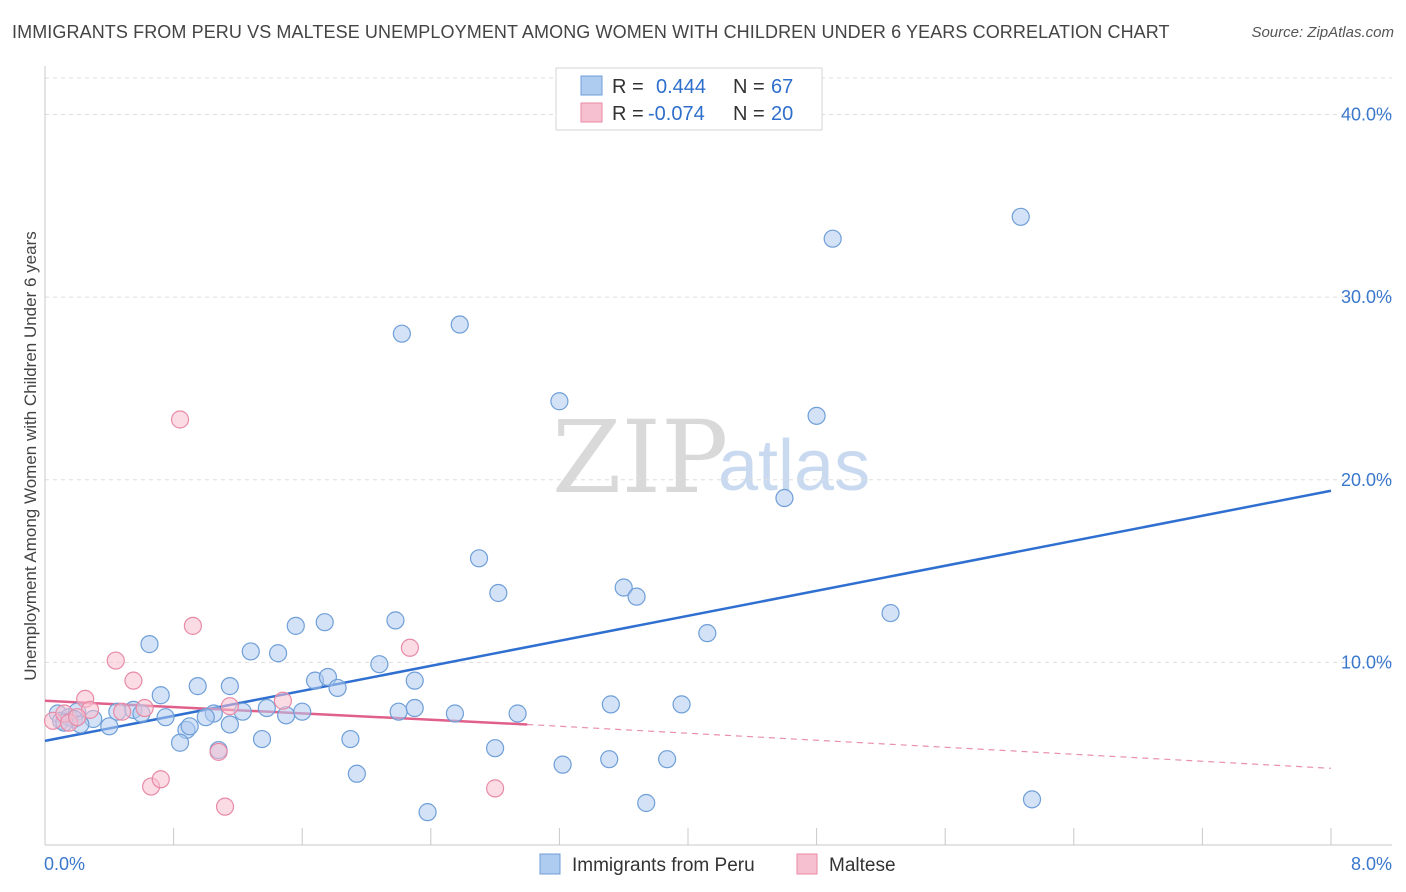 The image size is (1406, 892). Describe the element at coordinates (1371, 864) in the screenshot. I see `x-tick-label-1: 8.0%` at that location.